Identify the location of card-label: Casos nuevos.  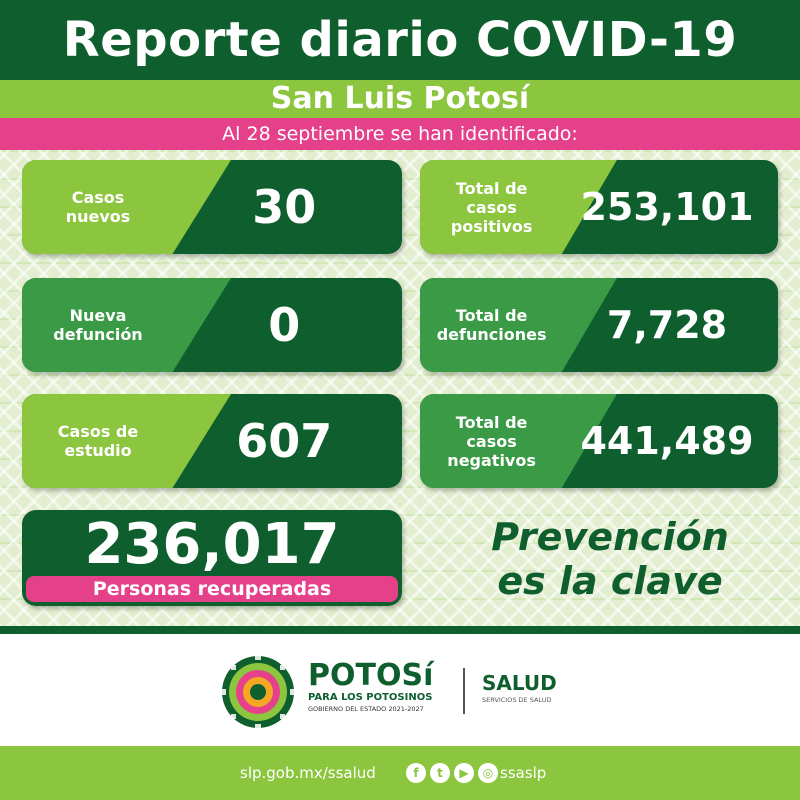
(98, 207).